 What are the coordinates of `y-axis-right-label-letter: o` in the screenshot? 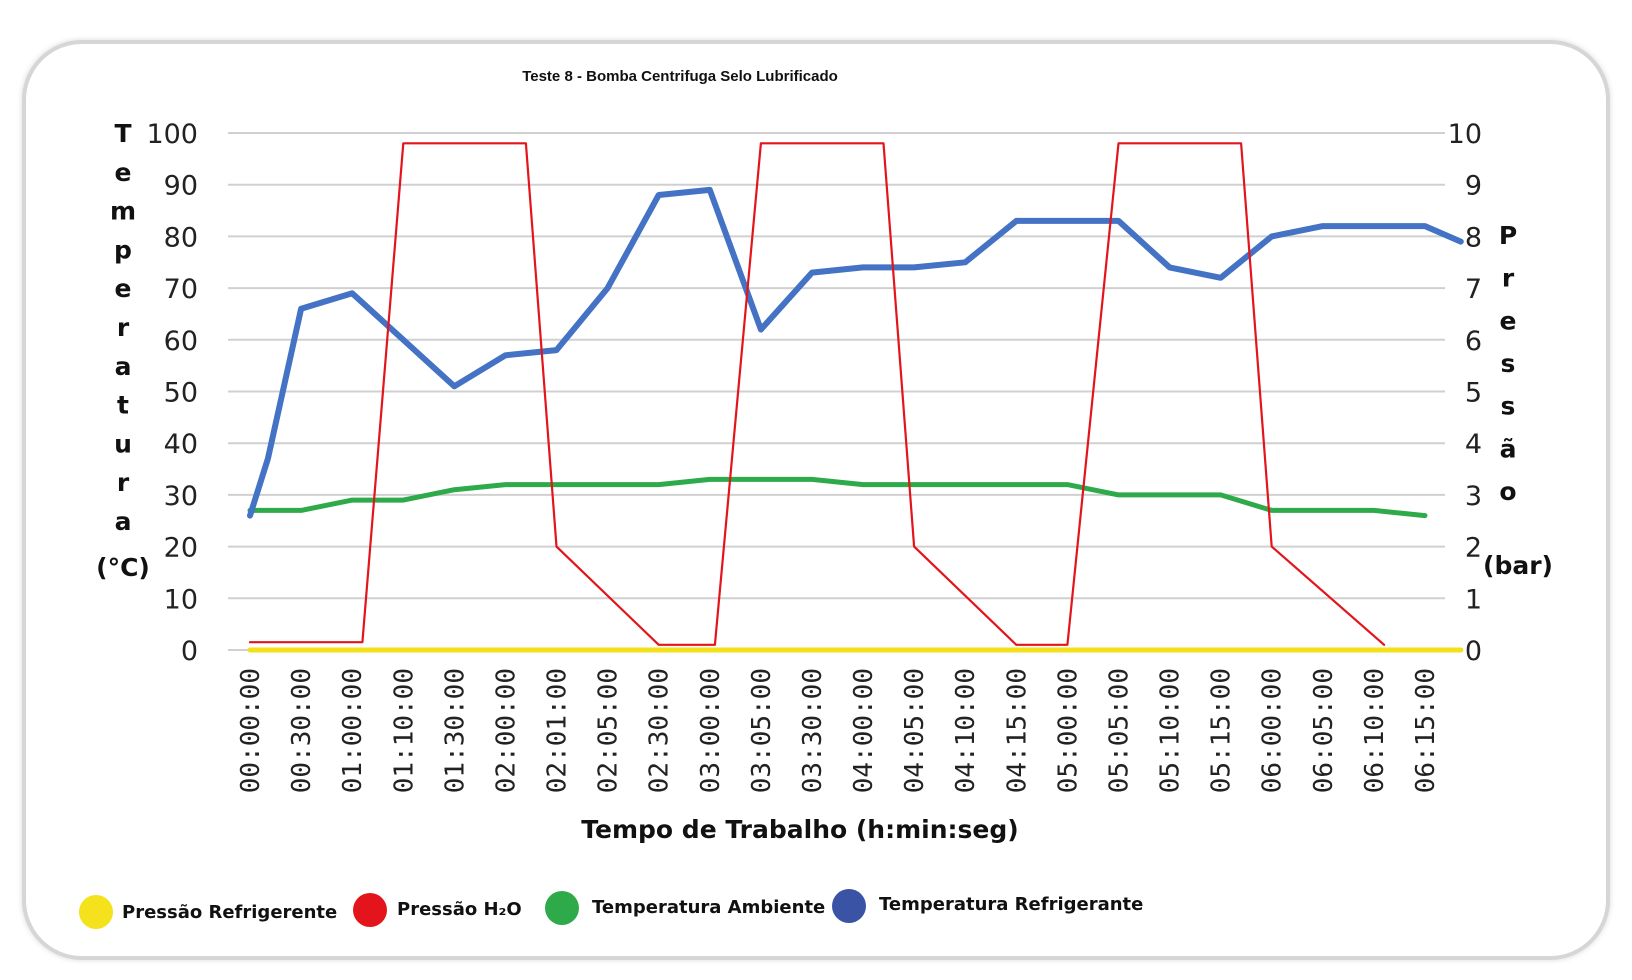 It's located at (1507, 491).